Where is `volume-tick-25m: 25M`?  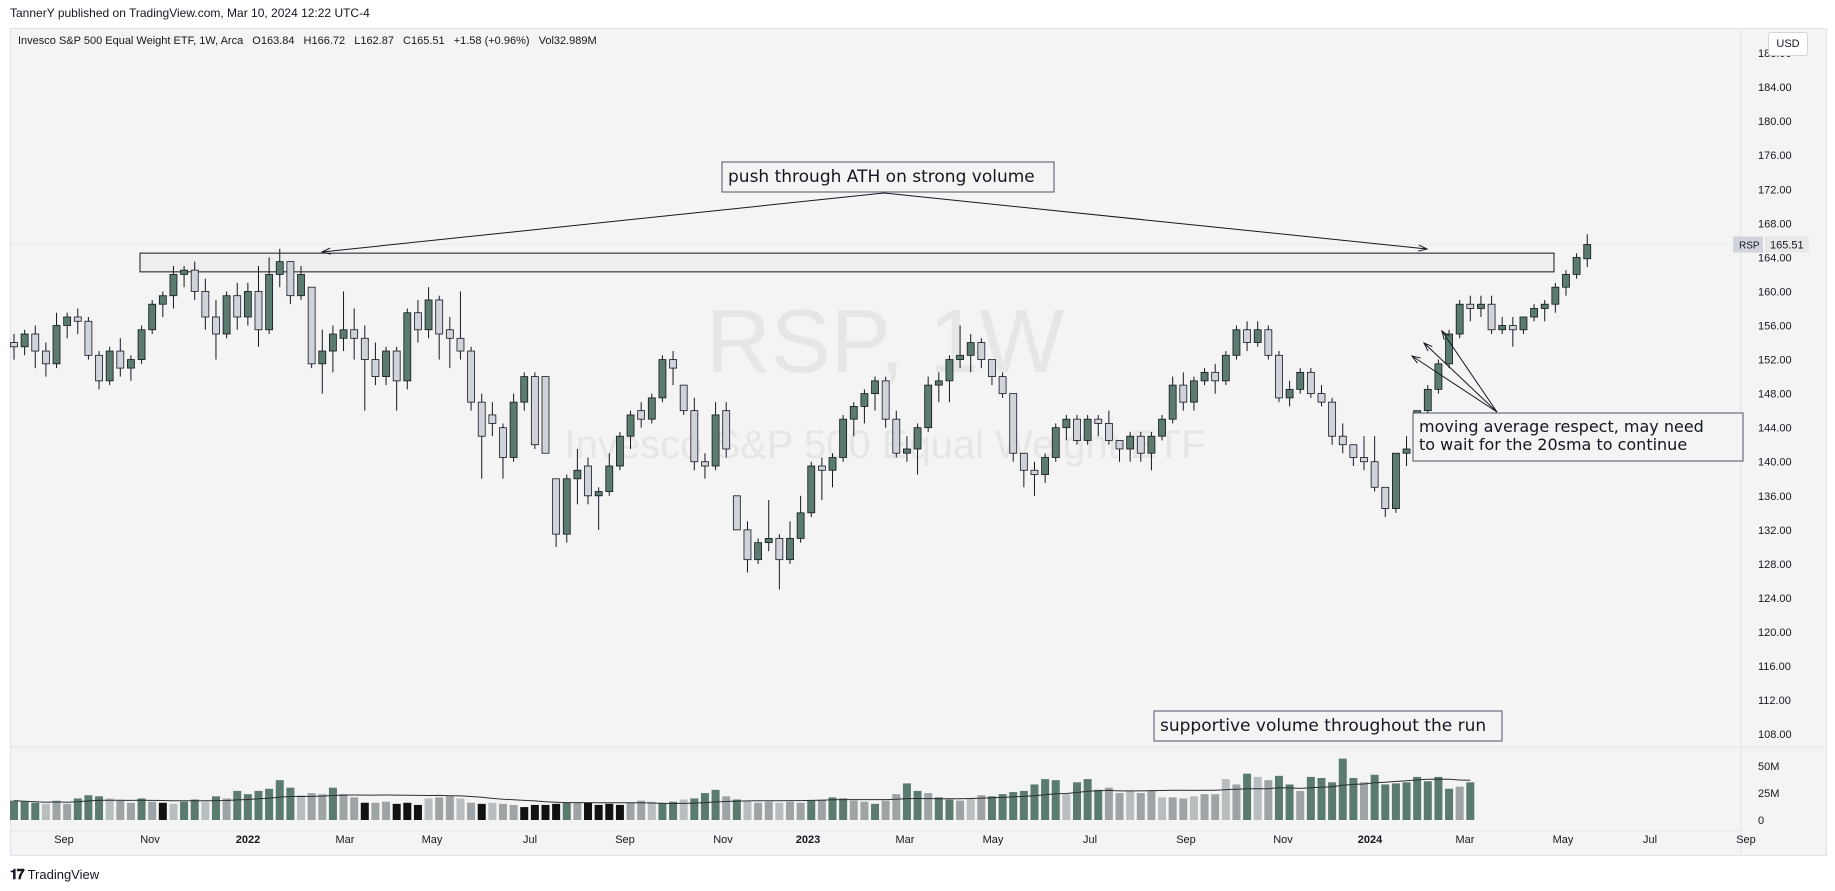
volume-tick-25m: 25M is located at coordinates (1768, 794).